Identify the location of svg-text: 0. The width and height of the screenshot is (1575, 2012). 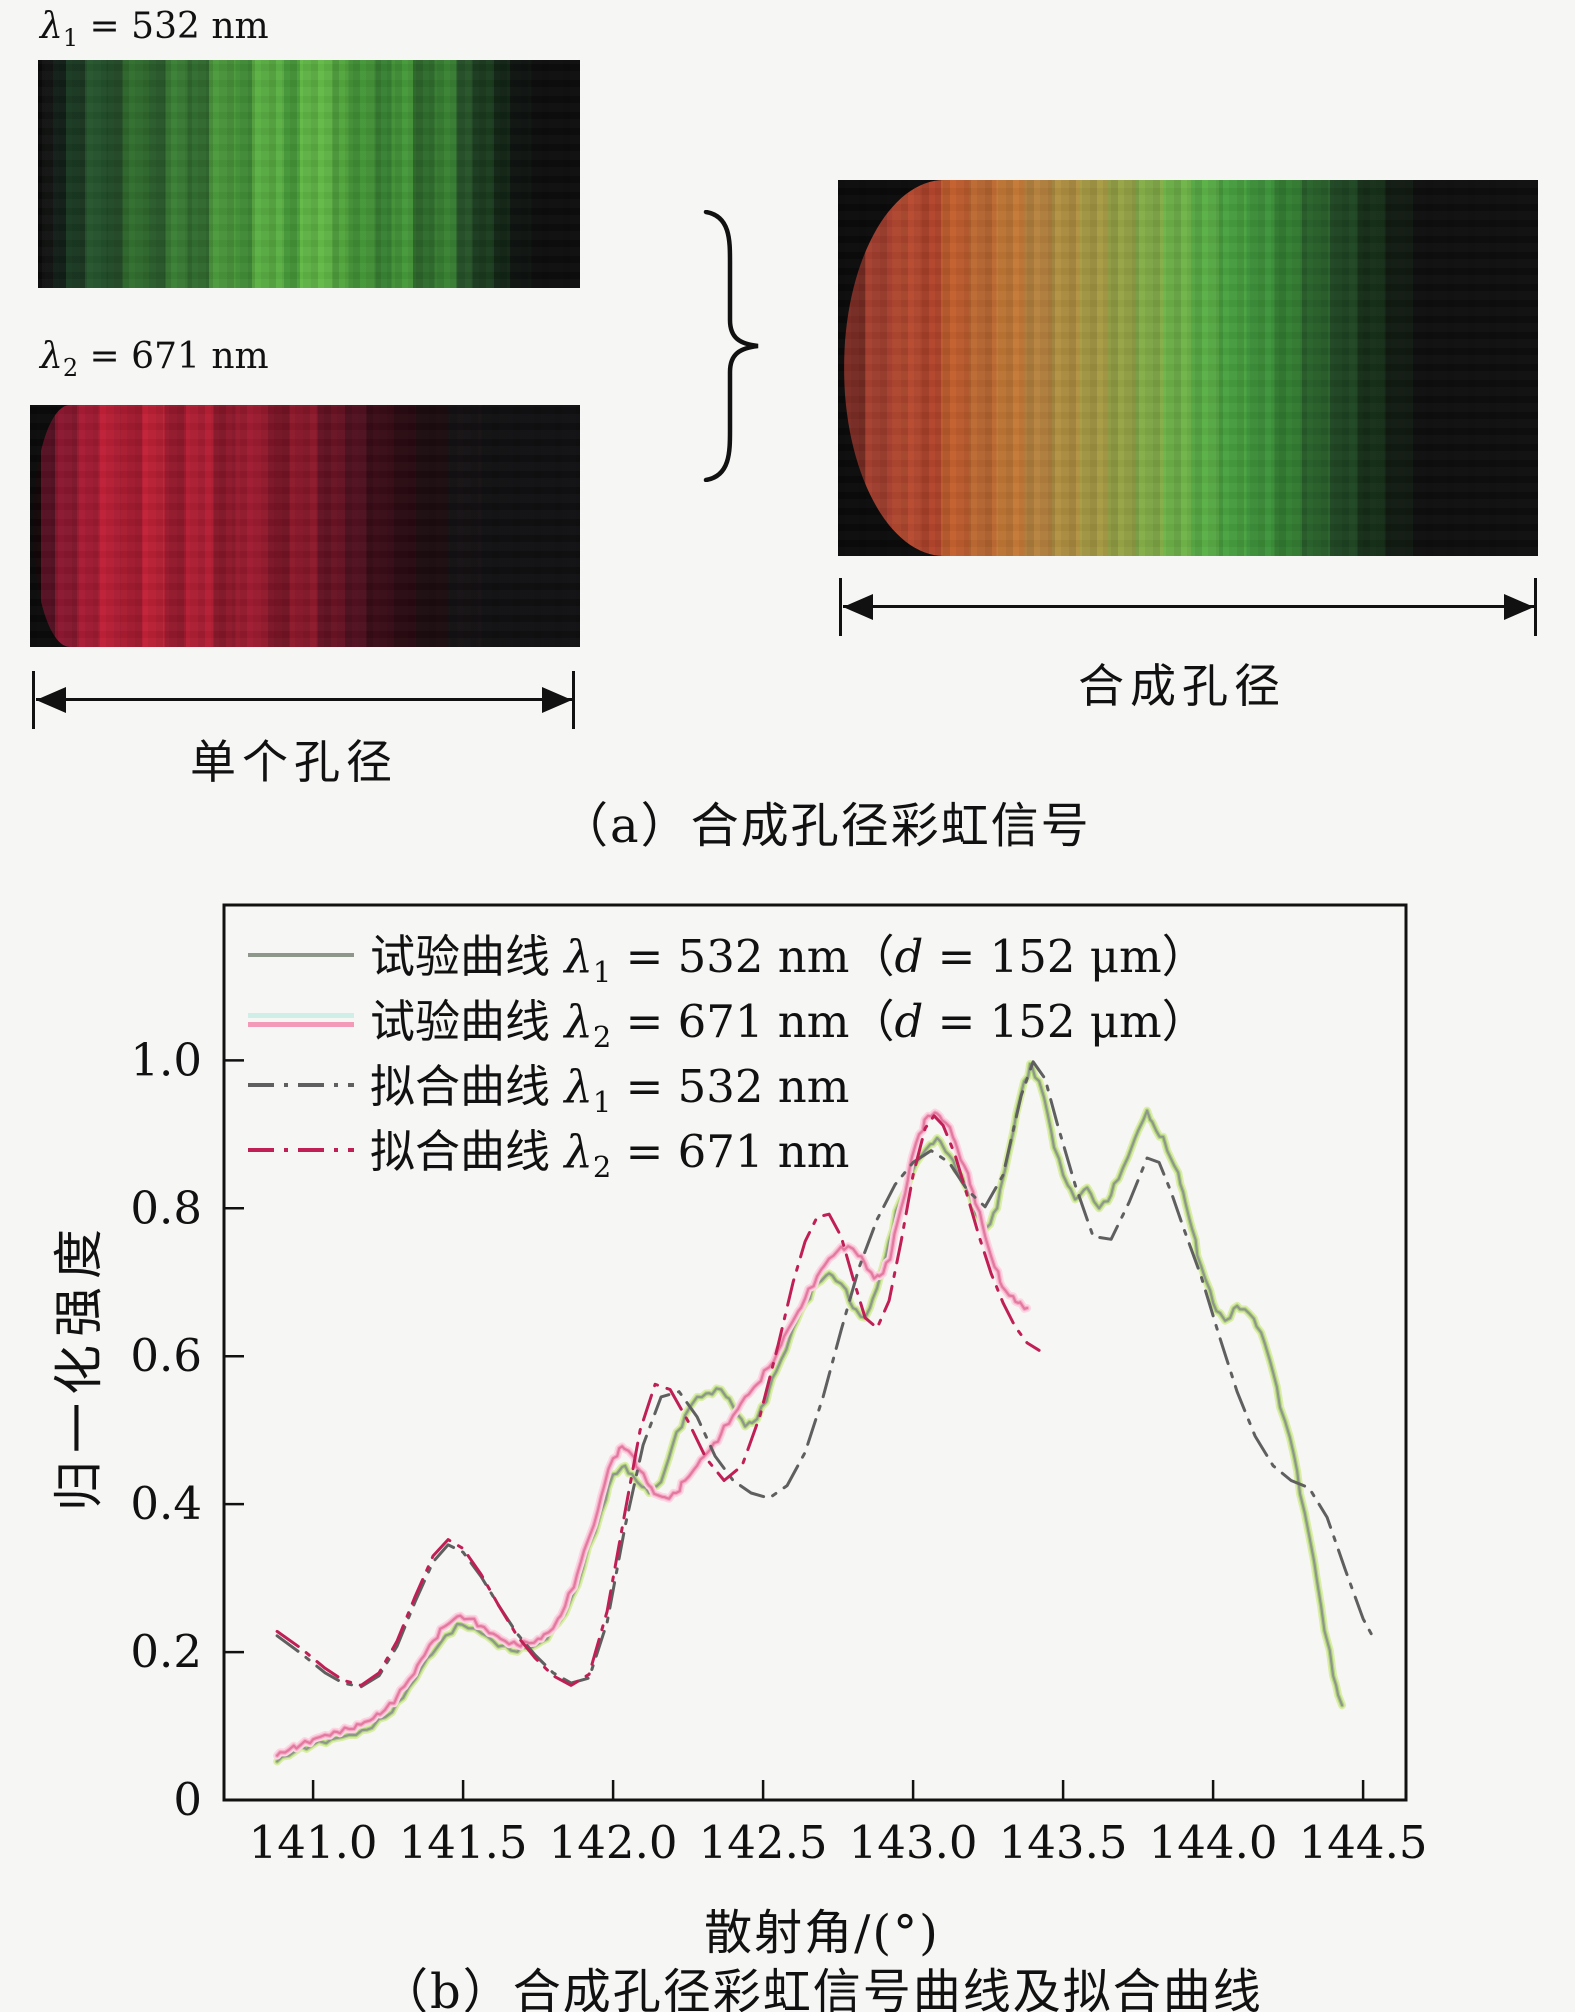
(187, 1799).